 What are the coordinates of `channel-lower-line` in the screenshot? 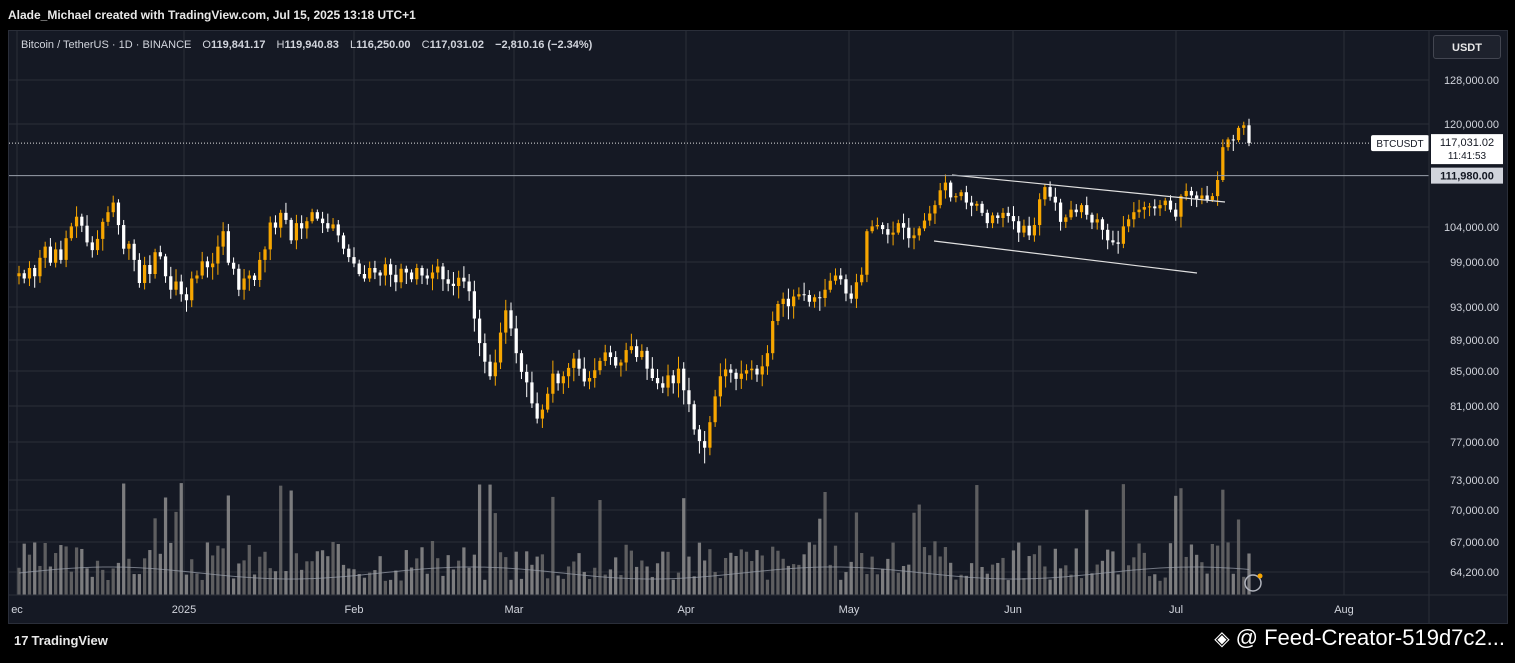 It's located at (1065, 257).